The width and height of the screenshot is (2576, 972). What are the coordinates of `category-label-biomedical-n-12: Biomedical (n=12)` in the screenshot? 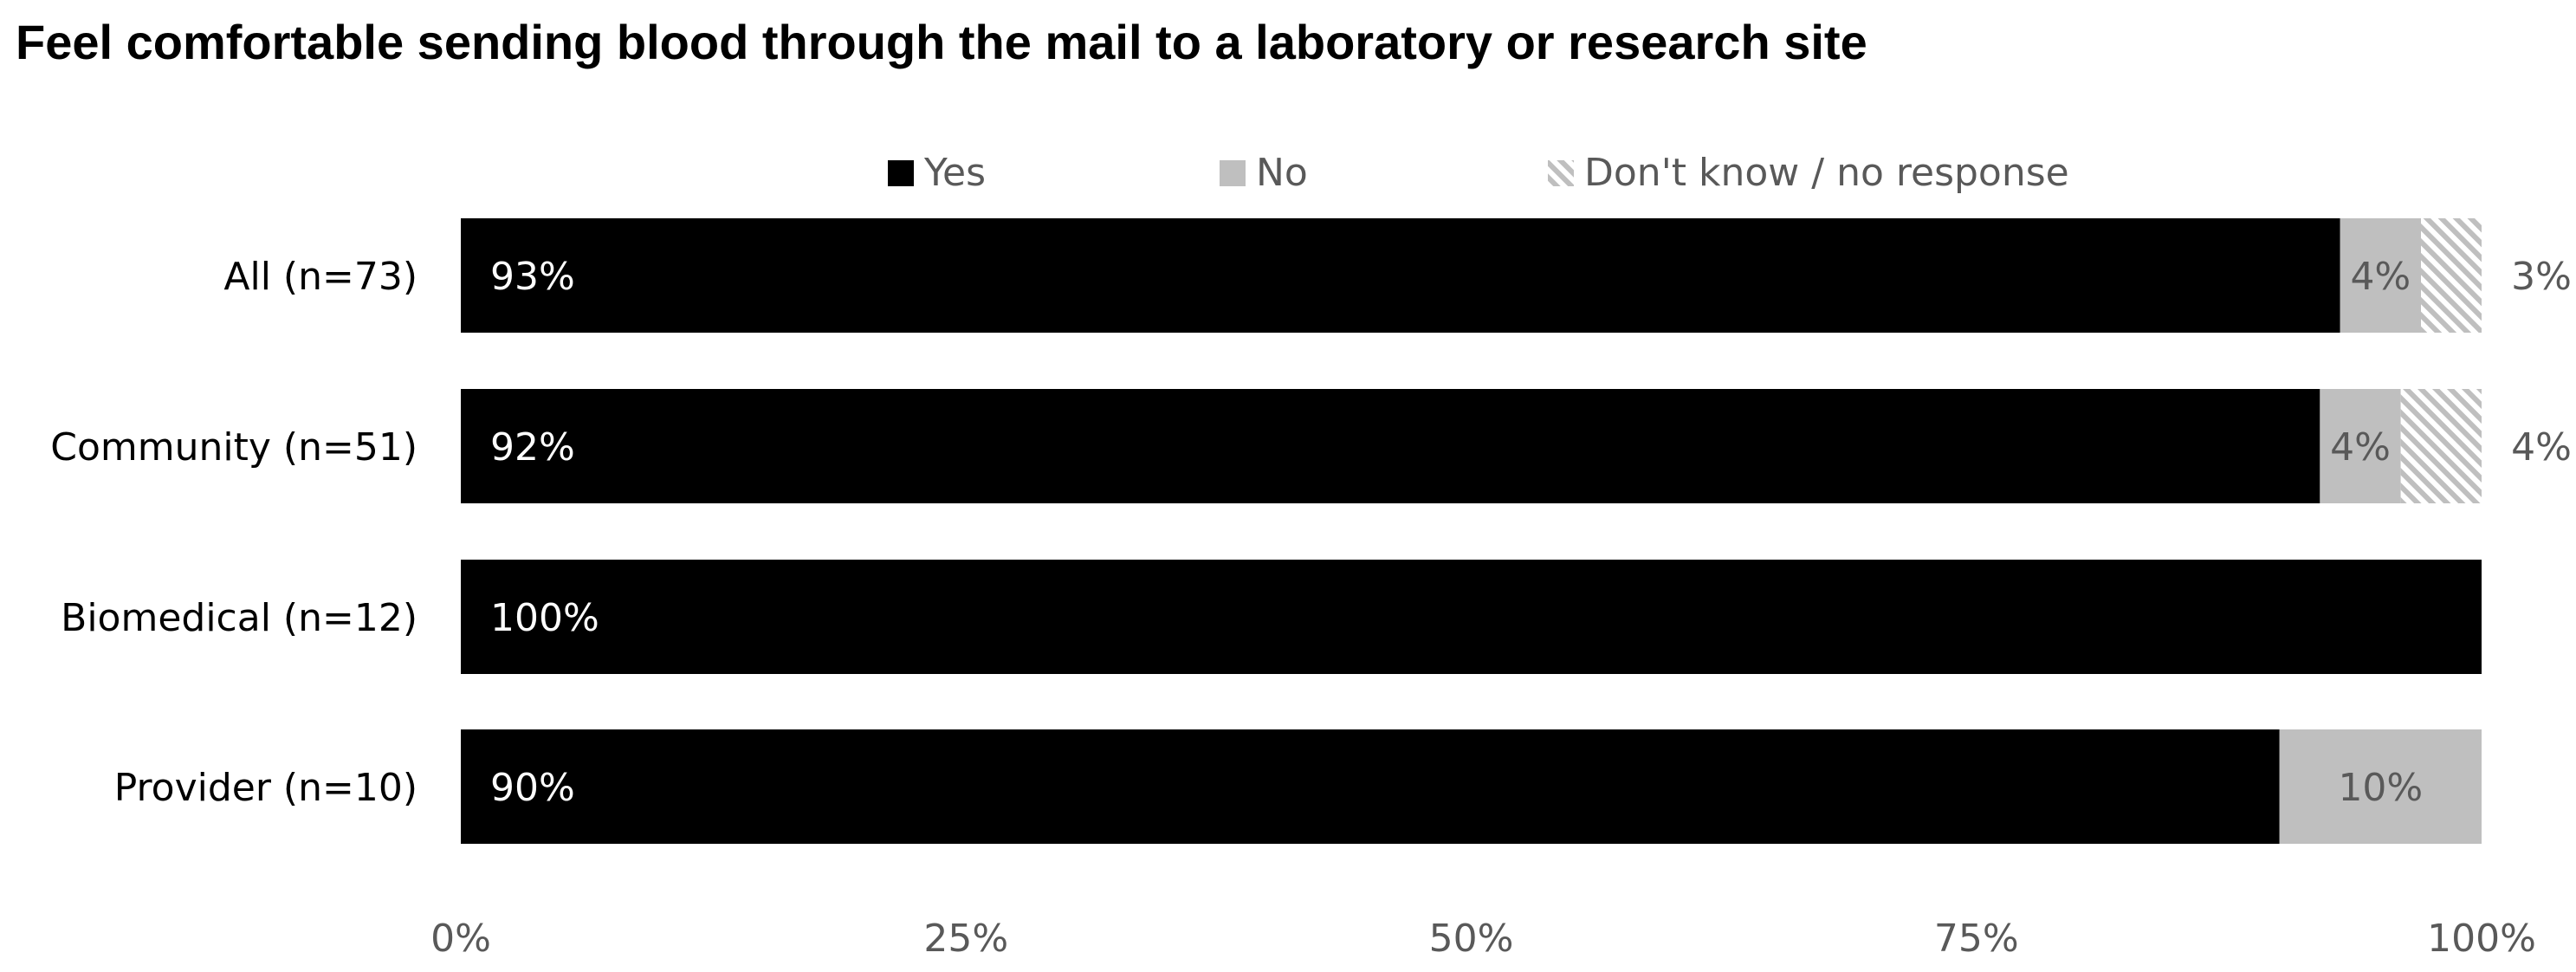 It's located at (239, 618).